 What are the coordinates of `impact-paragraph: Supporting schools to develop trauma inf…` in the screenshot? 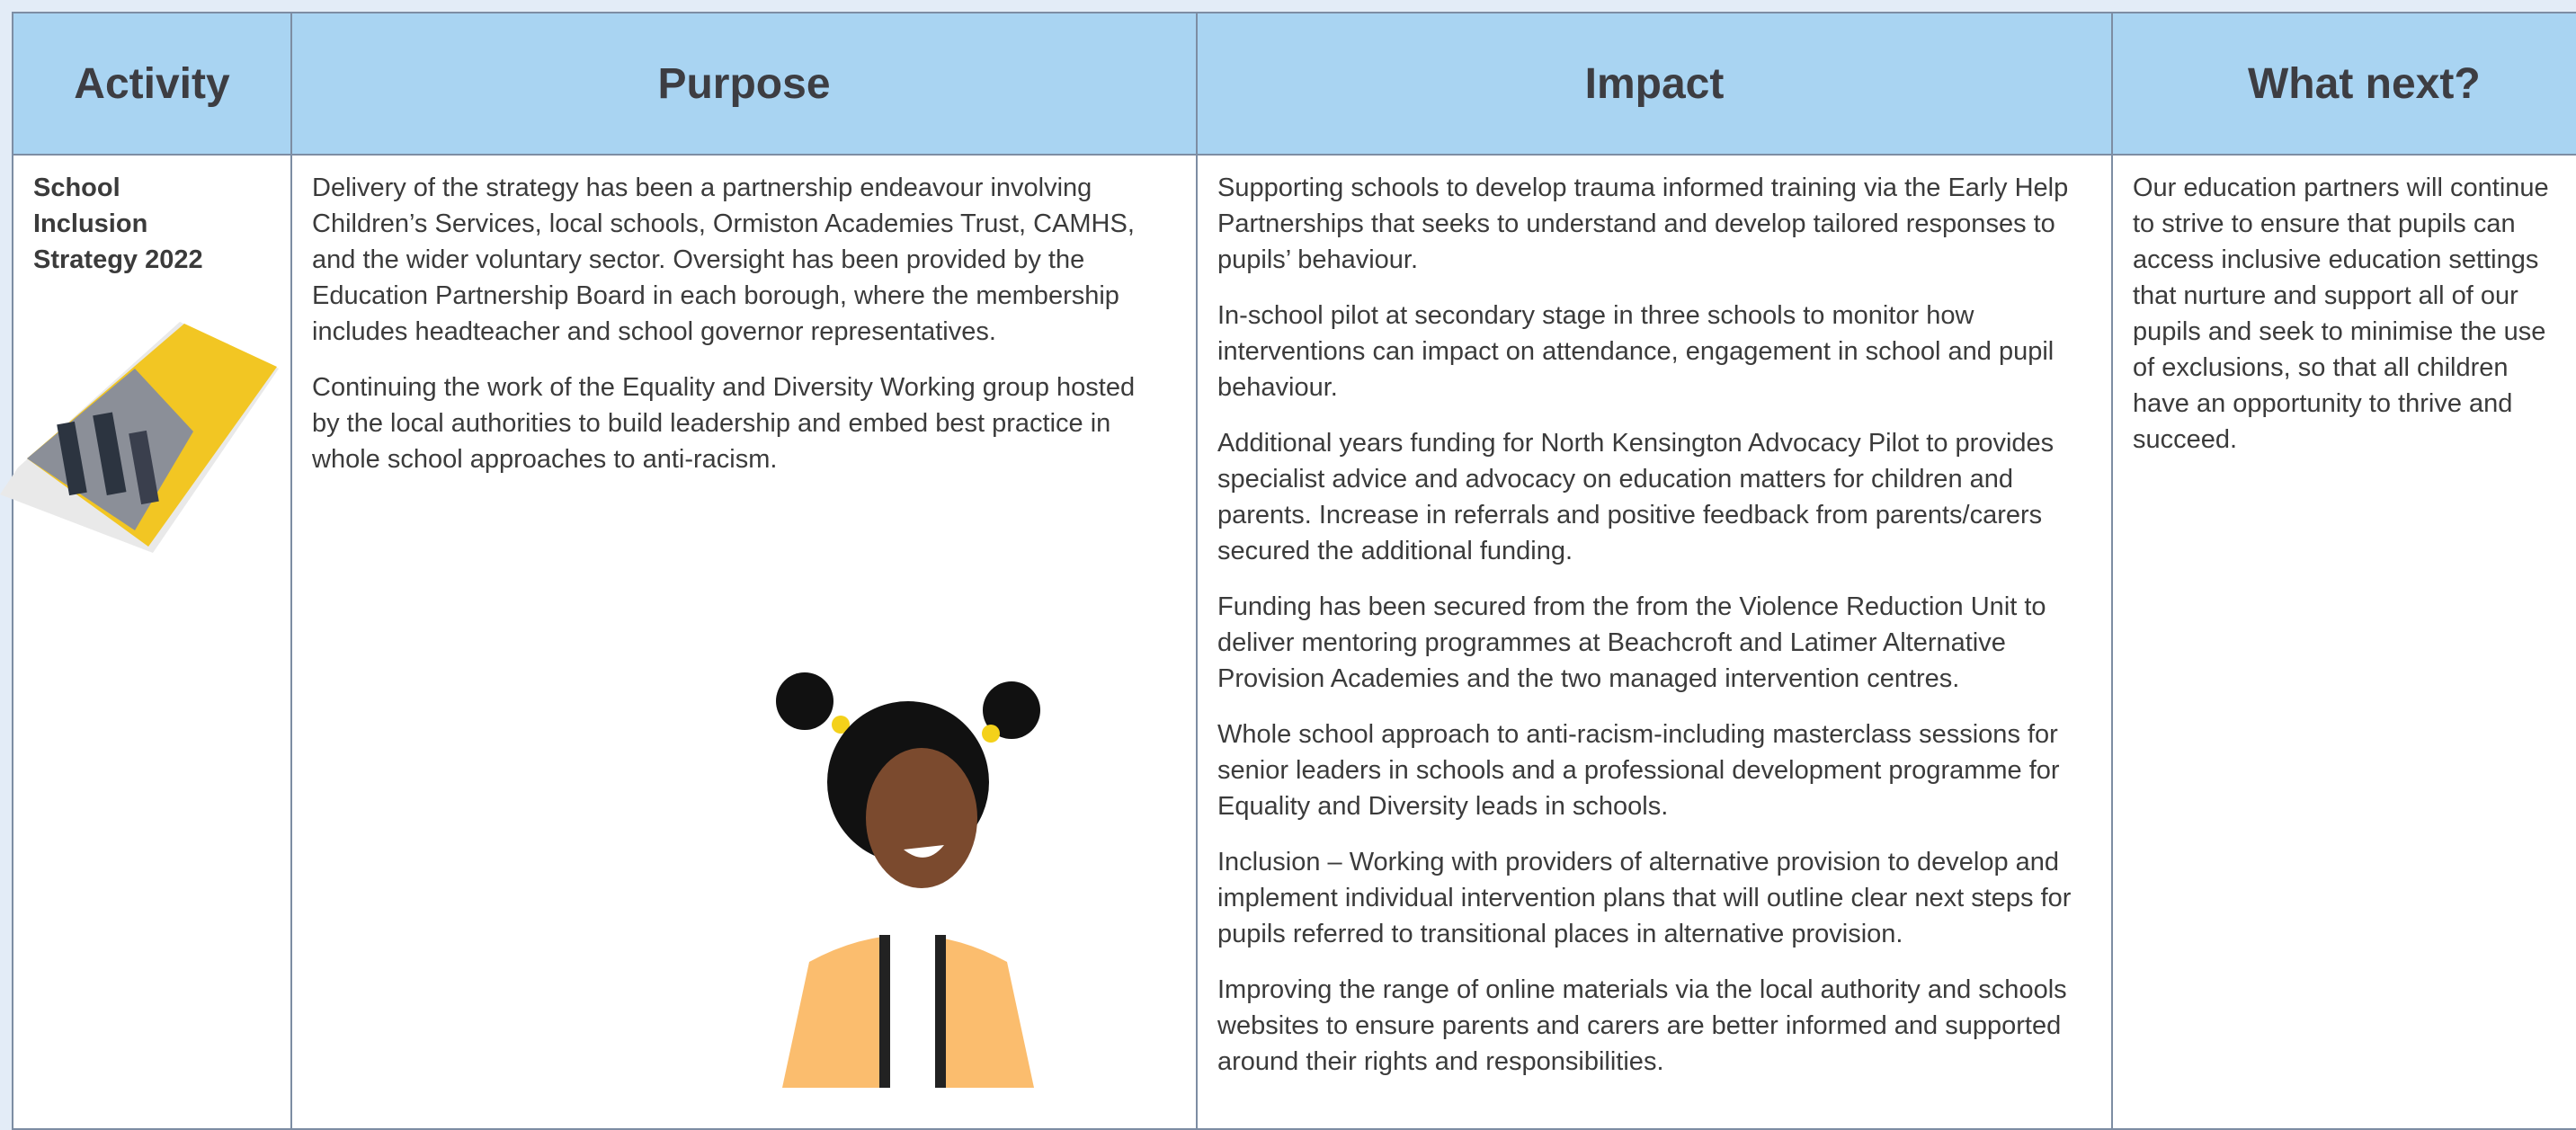 It's located at (1643, 224).